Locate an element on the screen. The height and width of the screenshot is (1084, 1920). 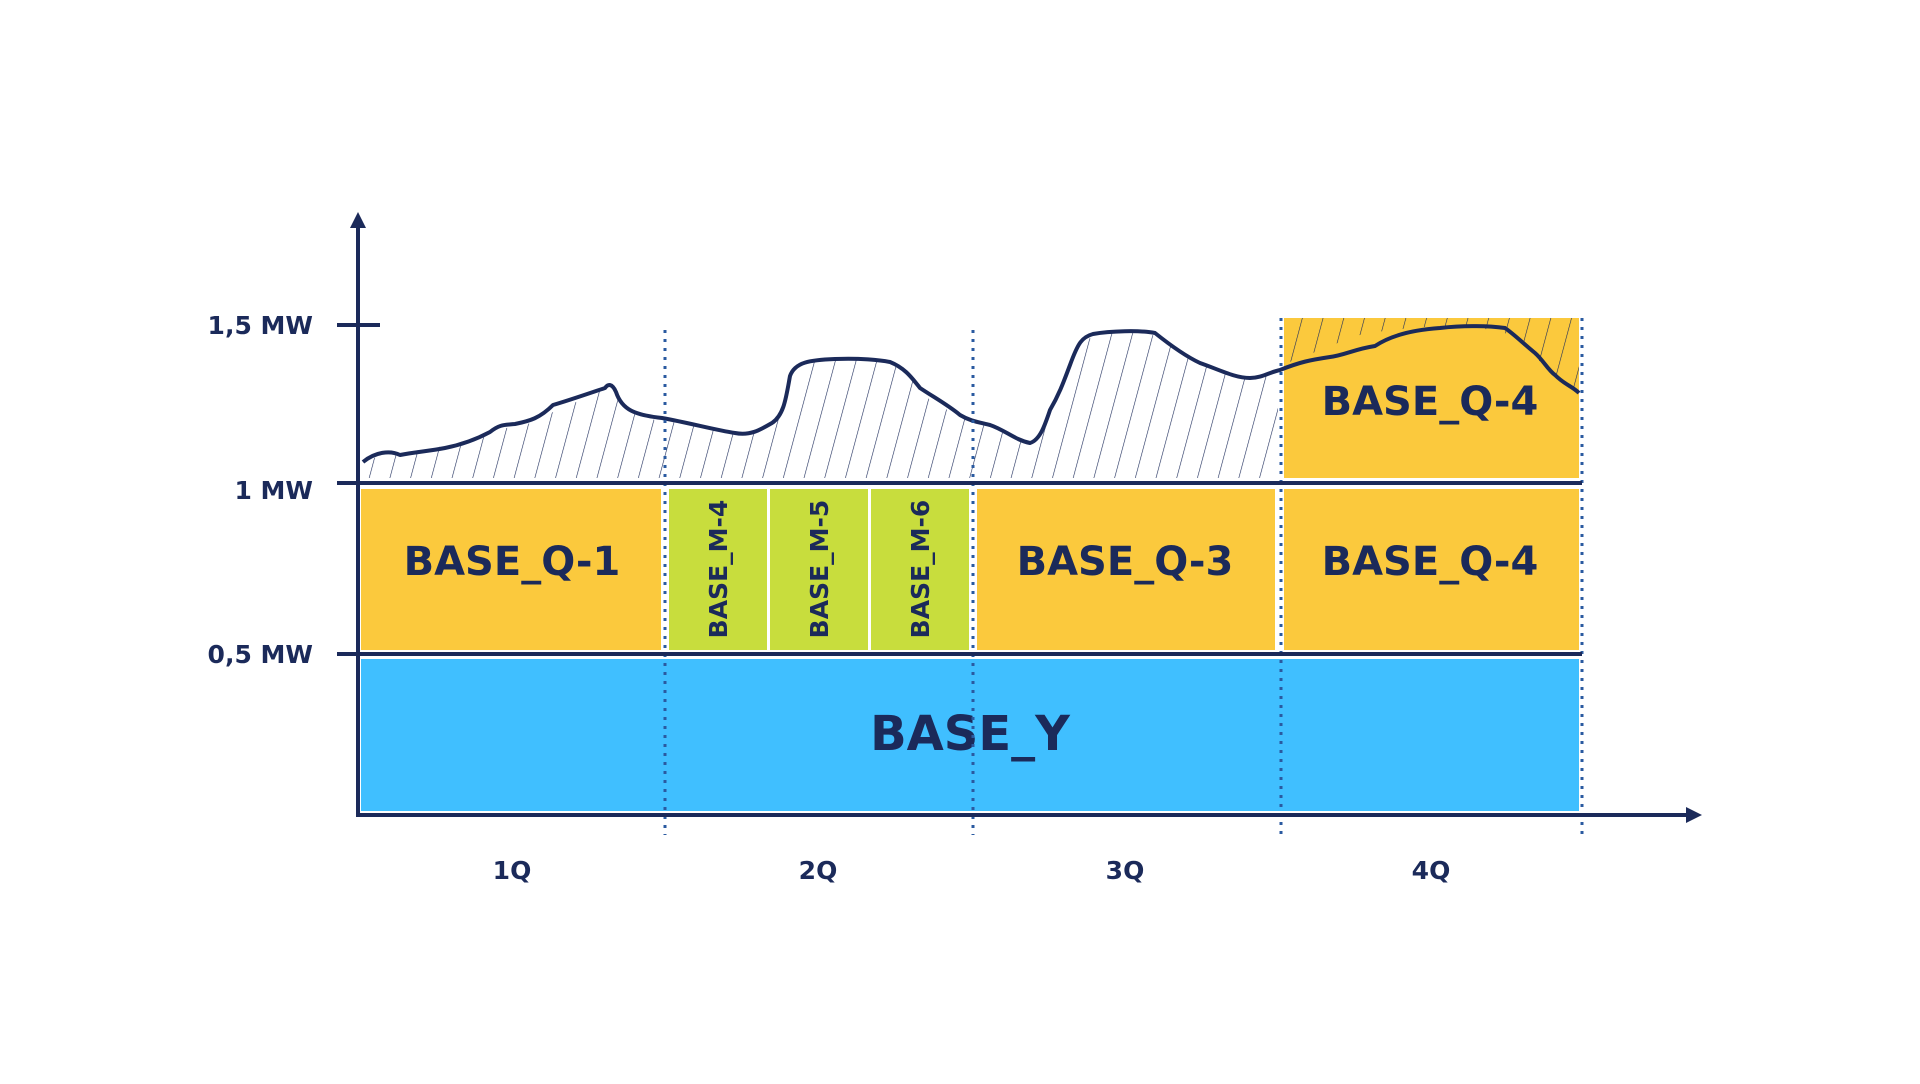
base-q1-block is located at coordinates (511, 569).